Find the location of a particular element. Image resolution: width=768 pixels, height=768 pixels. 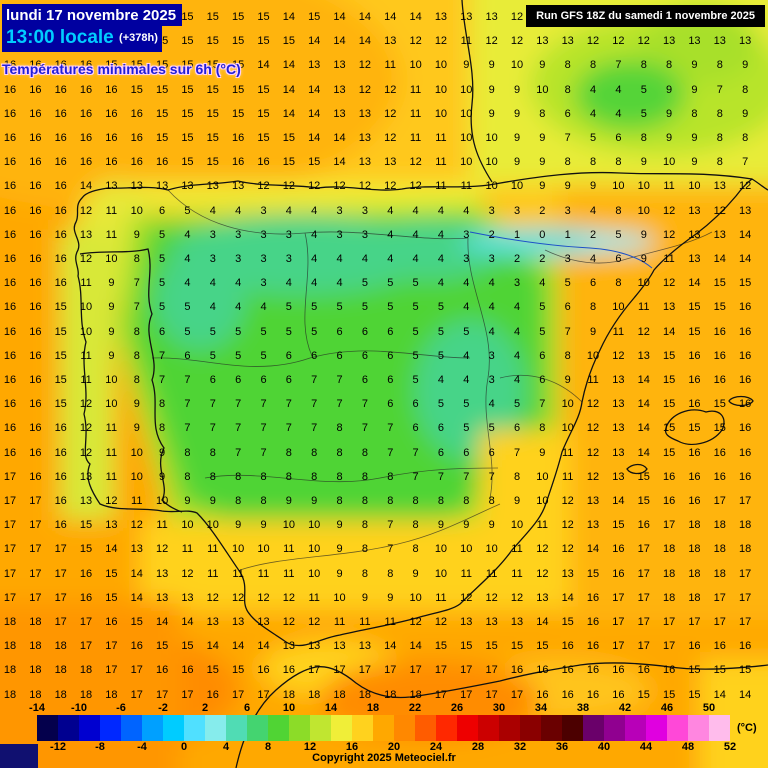

legend-tick: 10 is located at coordinates (289, 708).